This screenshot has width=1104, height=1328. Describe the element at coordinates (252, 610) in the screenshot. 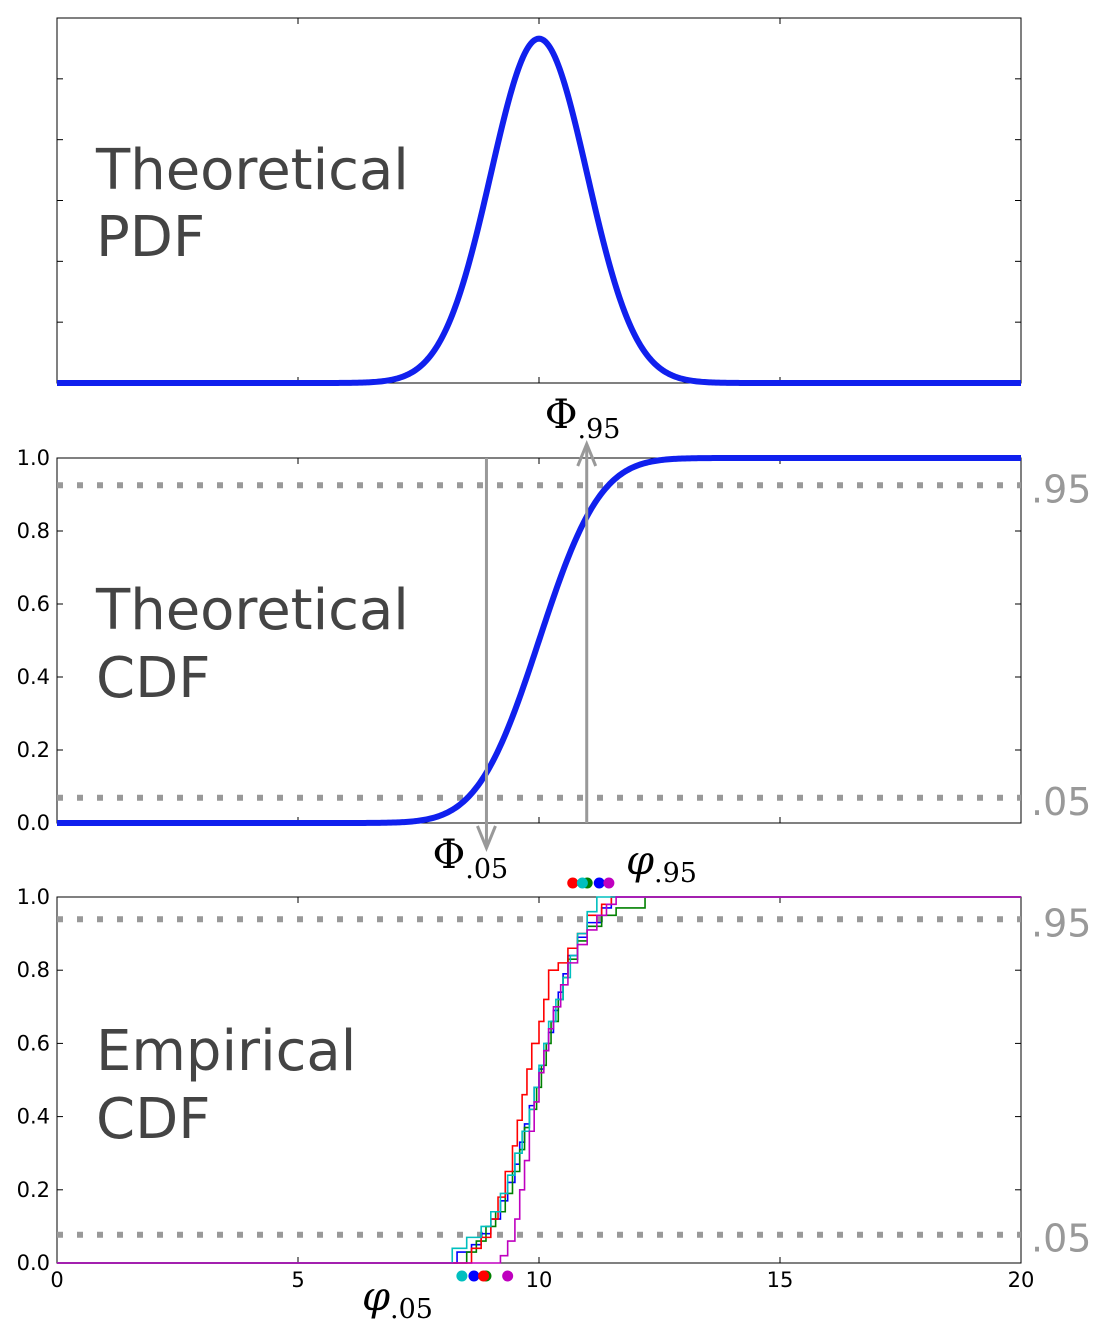

I see `cdf-label-line1: Theoretical` at that location.